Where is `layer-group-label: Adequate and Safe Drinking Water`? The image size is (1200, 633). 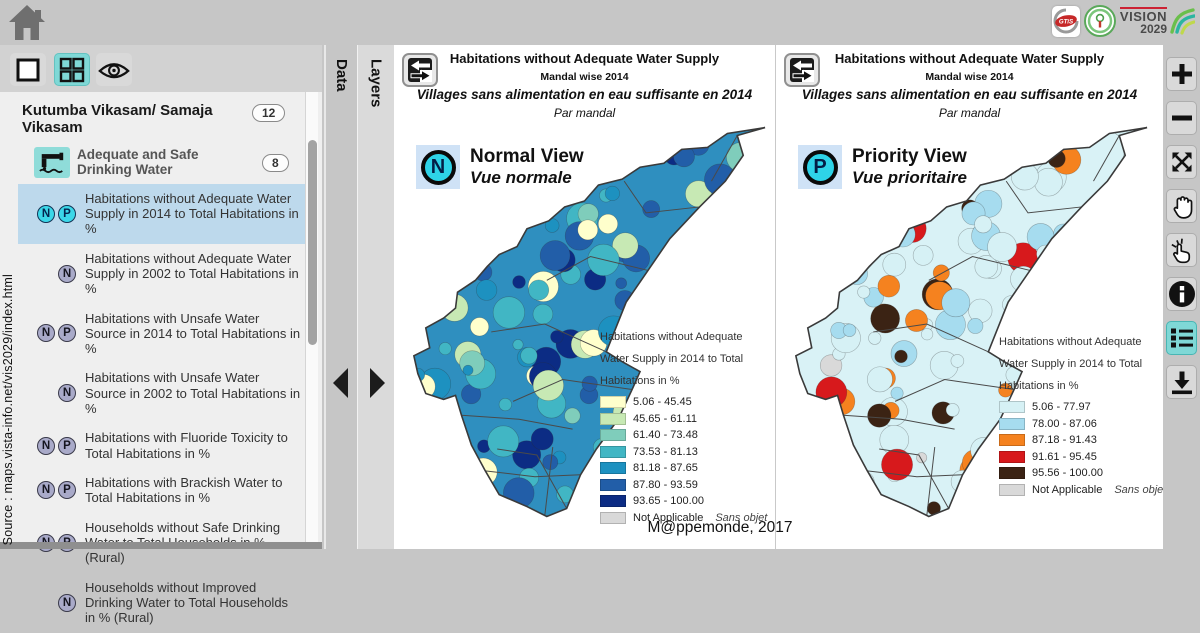 layer-group-label: Adequate and Safe Drinking Water is located at coordinates (166, 162).